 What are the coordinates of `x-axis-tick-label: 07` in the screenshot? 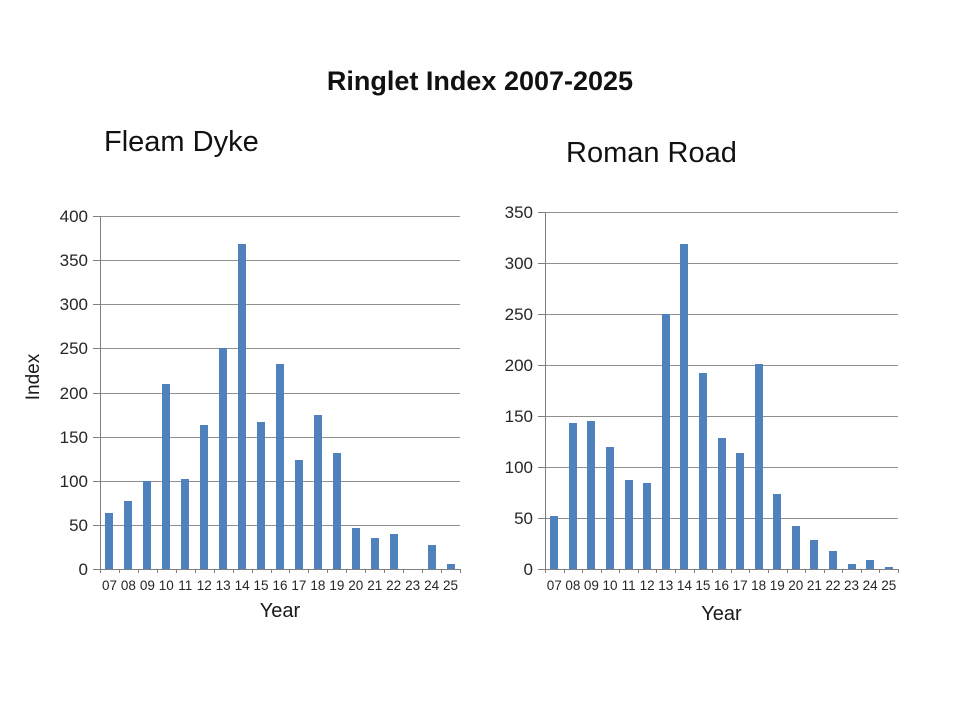 It's located at (554, 585).